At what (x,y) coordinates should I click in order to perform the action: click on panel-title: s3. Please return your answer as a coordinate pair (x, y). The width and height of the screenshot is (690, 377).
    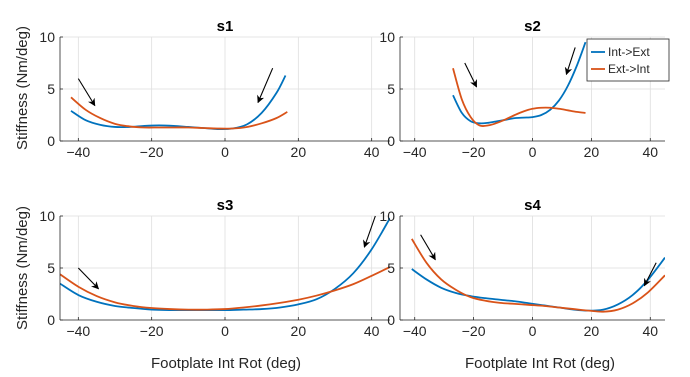
    Looking at the image, I should click on (225, 205).